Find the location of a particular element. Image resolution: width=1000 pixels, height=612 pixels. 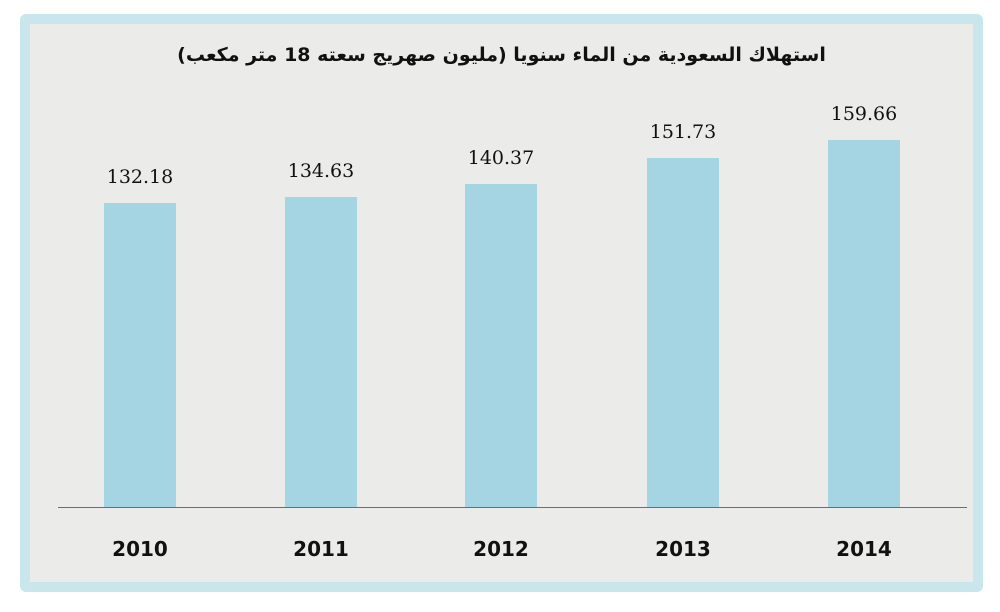

x-tick-2012: 2012 is located at coordinates (501, 549).